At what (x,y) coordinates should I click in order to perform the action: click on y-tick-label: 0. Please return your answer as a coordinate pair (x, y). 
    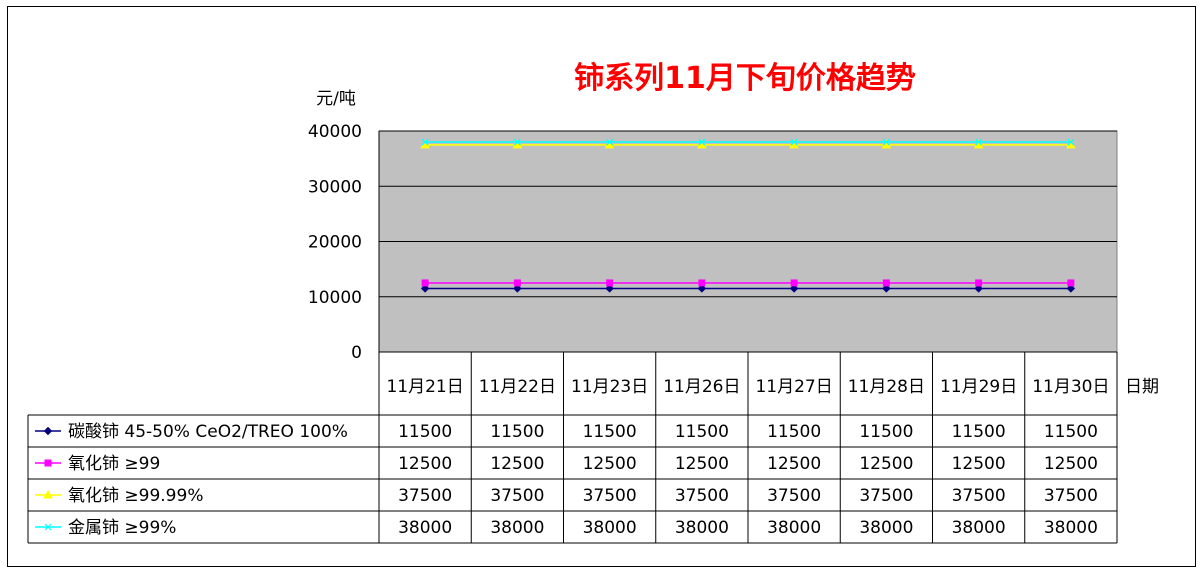
    Looking at the image, I should click on (356, 353).